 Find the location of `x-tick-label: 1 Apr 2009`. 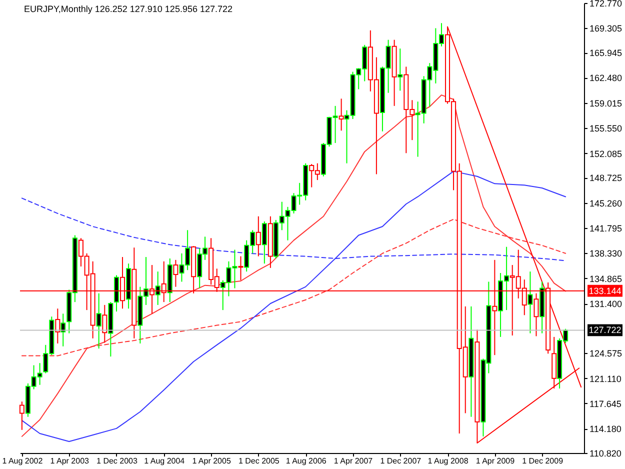

x-tick-label: 1 Apr 2009 is located at coordinates (496, 461).